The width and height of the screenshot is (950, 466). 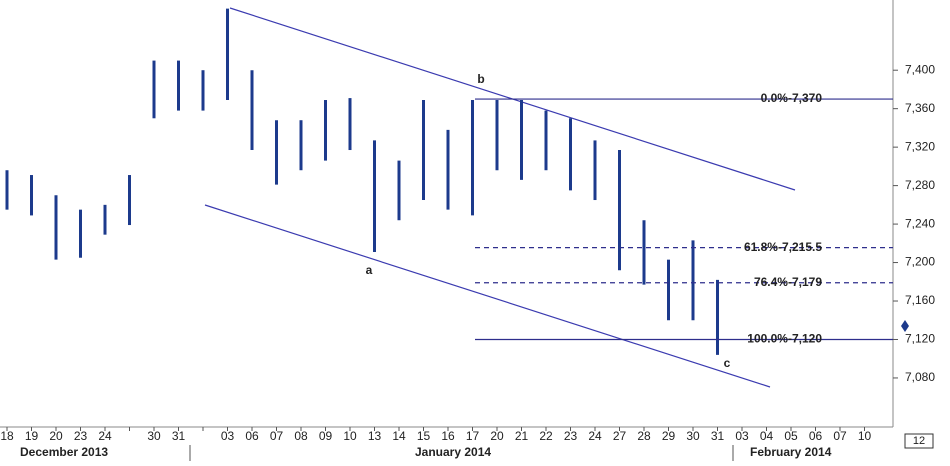 I want to click on x-tick-label: 16, so click(x=448, y=436).